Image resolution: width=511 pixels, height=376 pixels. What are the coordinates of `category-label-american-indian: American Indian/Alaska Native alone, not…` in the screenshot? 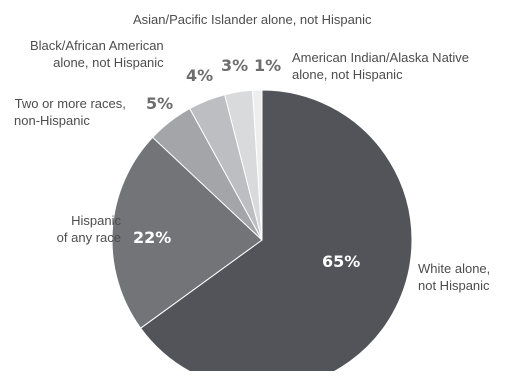 It's located at (380, 66).